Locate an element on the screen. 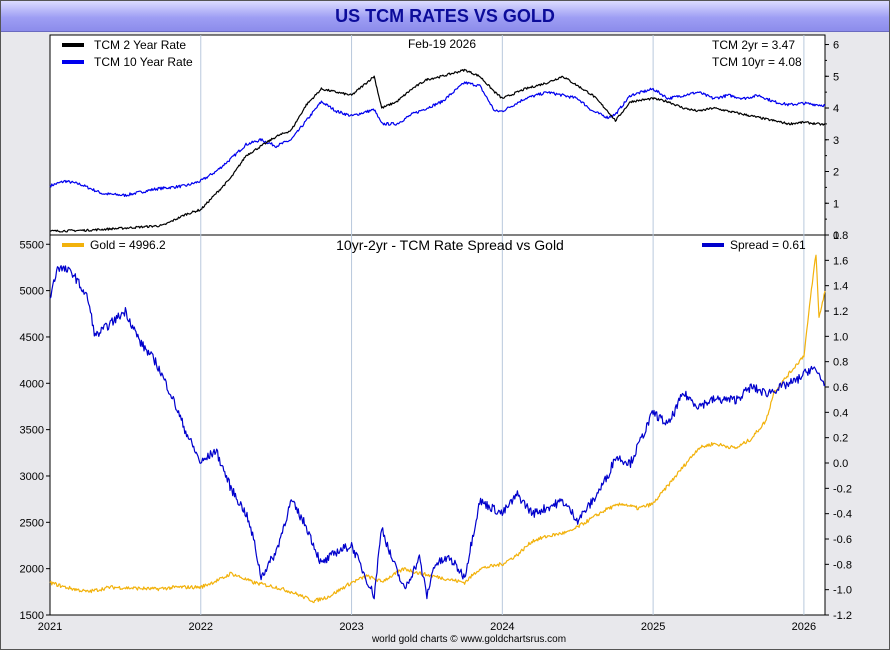 Image resolution: width=890 pixels, height=650 pixels. top-y-tick-label: 5 is located at coordinates (836, 77).